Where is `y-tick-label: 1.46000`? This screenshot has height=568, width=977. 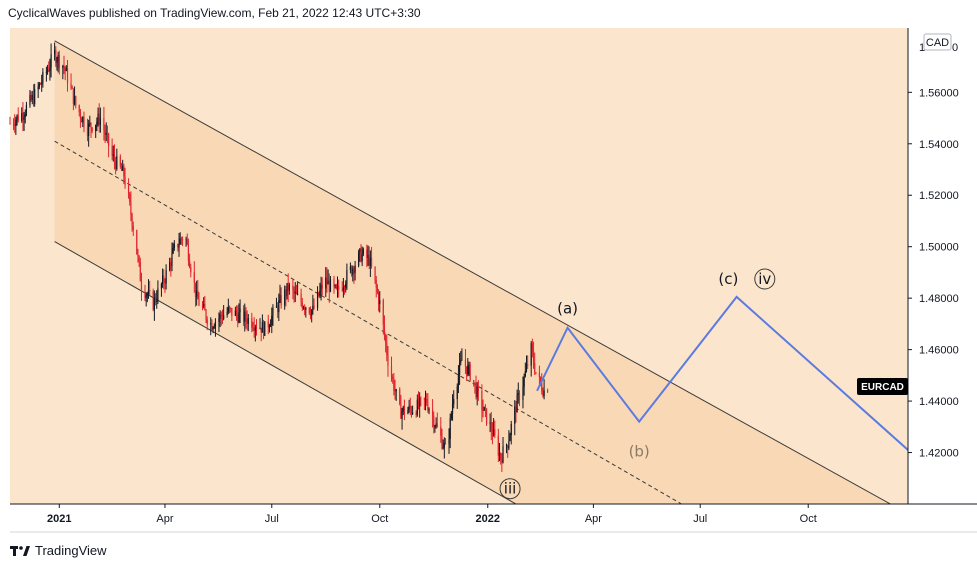
y-tick-label: 1.46000 is located at coordinates (939, 351).